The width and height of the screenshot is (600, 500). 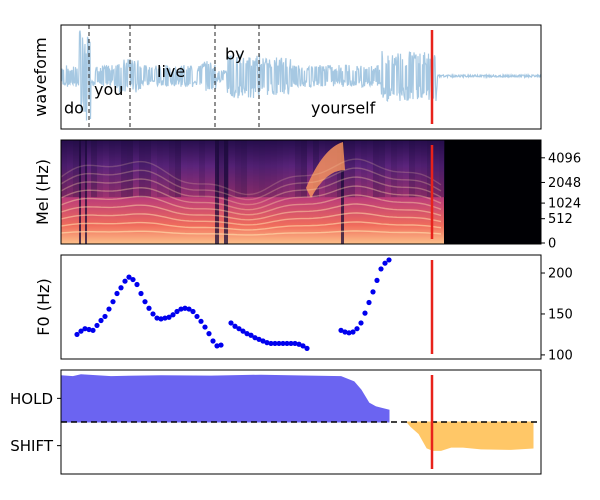 What do you see at coordinates (225, 398) in the screenshot?
I see `hold-area` at bounding box center [225, 398].